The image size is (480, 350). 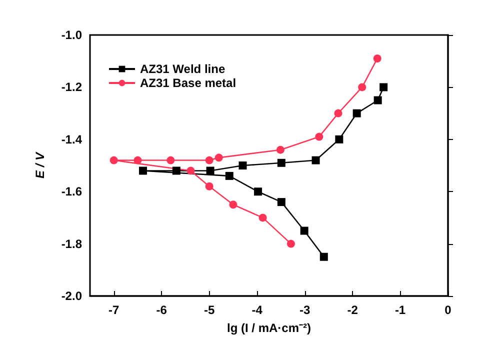 I want to click on x-tick-label: 0, so click(x=448, y=310).